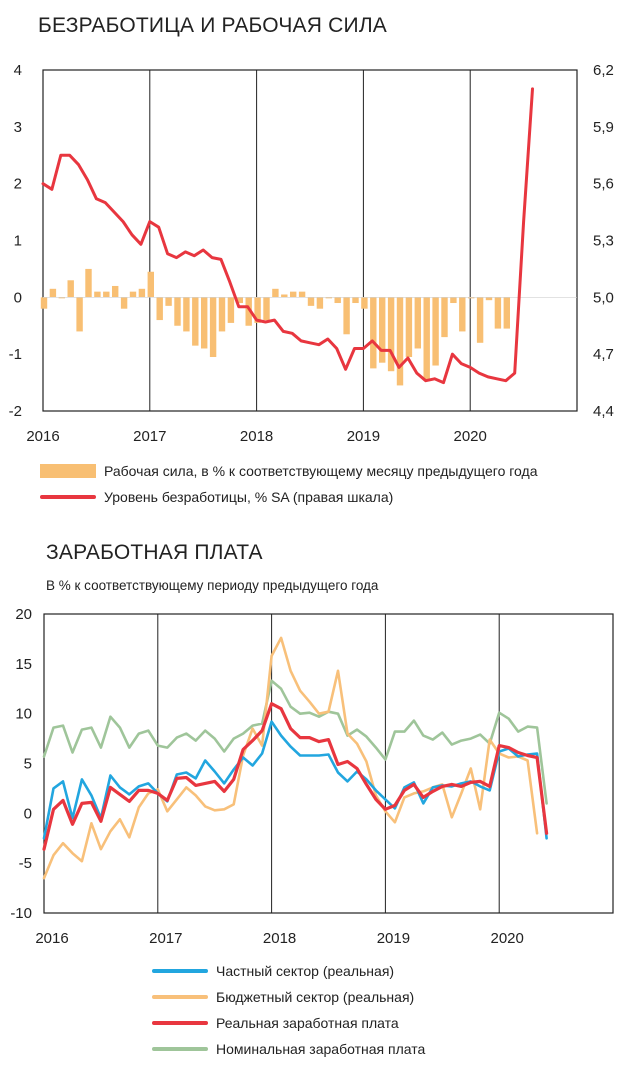 The height and width of the screenshot is (1069, 631). Describe the element at coordinates (363, 436) in the screenshot. I see `chart1-x-tick-label: 2019` at that location.